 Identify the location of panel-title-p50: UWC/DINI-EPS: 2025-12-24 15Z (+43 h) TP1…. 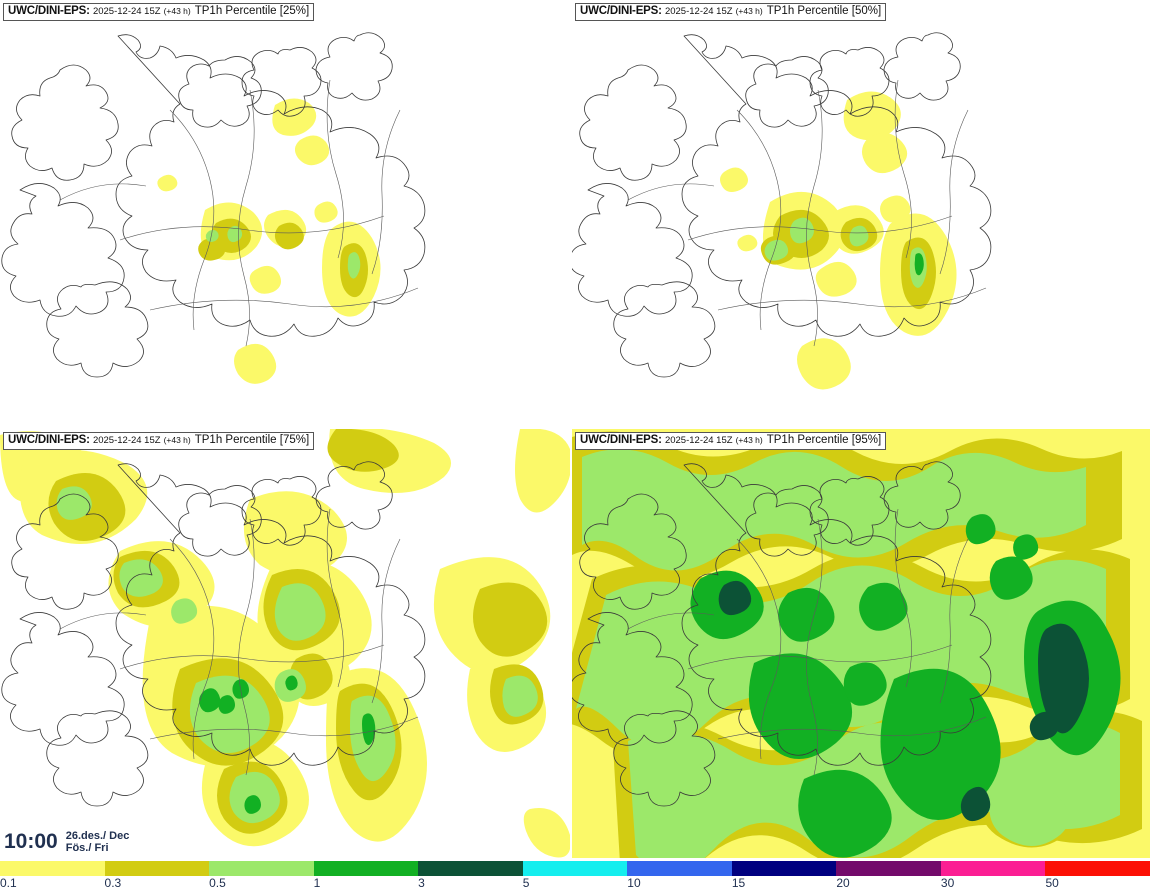
(731, 12).